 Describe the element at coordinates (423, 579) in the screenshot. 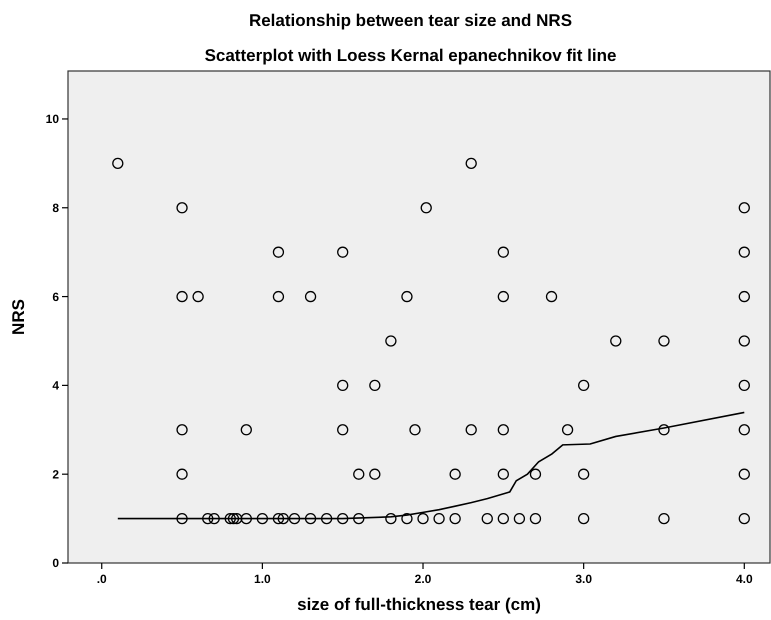

I see `x-tick-label: 2.0` at that location.